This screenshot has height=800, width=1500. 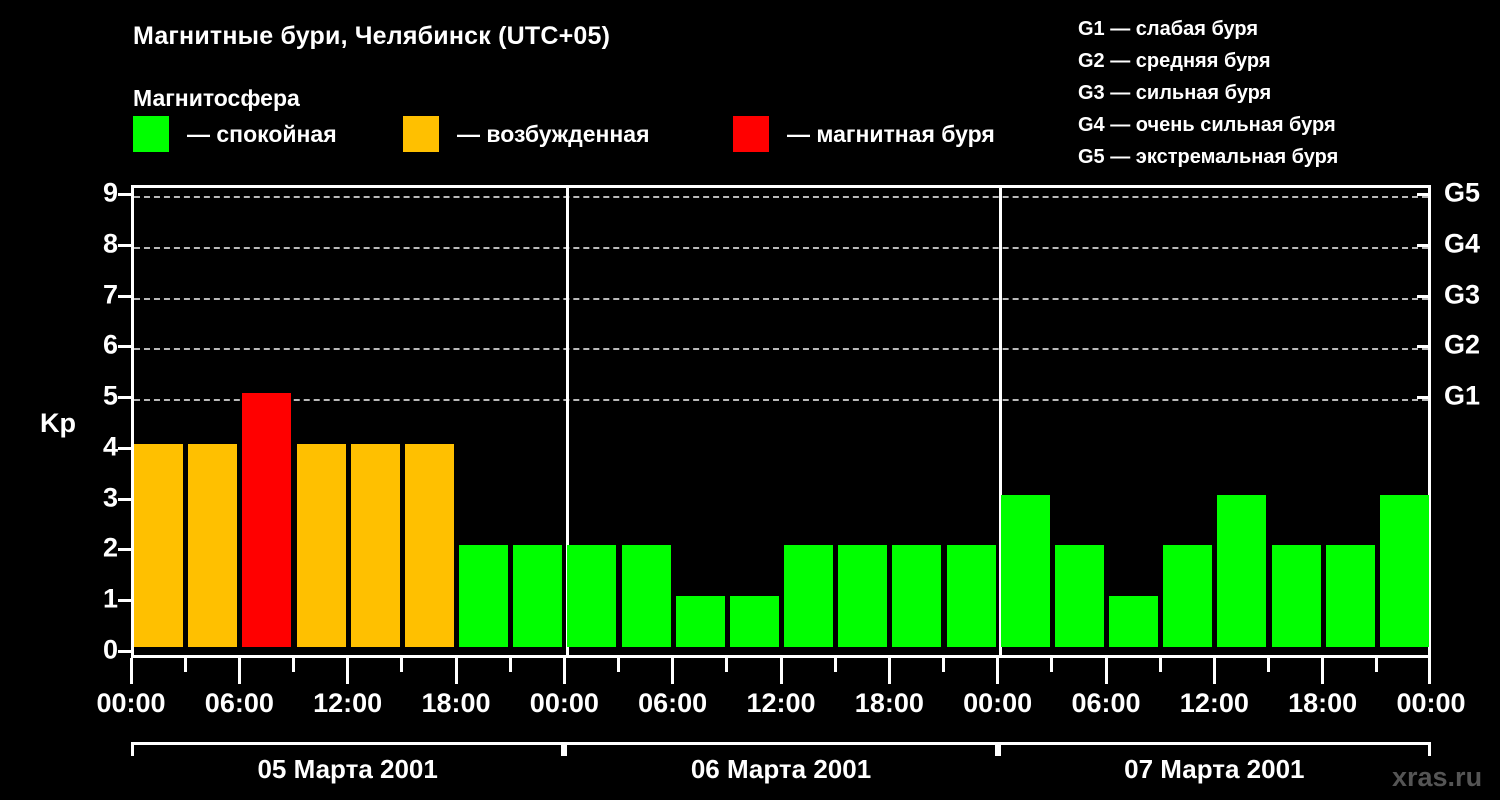 What do you see at coordinates (110, 192) in the screenshot?
I see `y-tick-label-9: 9` at bounding box center [110, 192].